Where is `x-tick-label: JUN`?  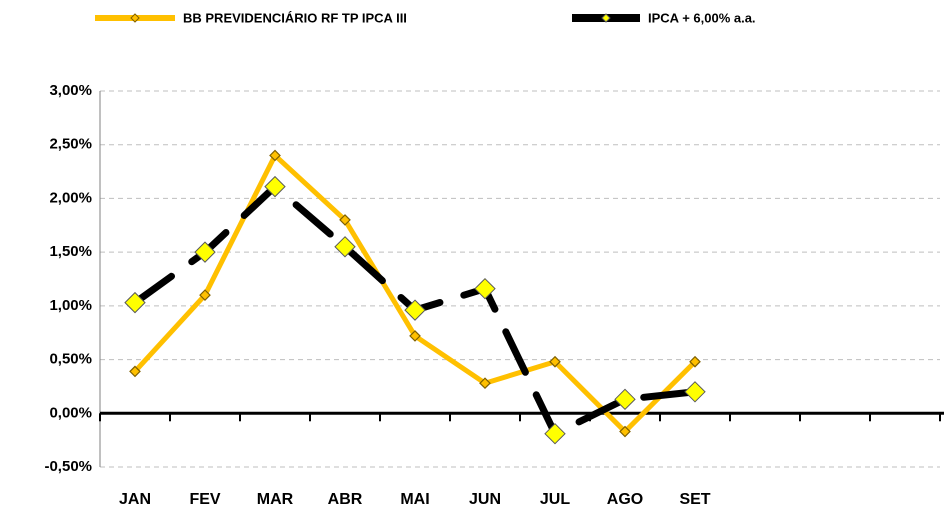
x-tick-label: JUN is located at coordinates (485, 499).